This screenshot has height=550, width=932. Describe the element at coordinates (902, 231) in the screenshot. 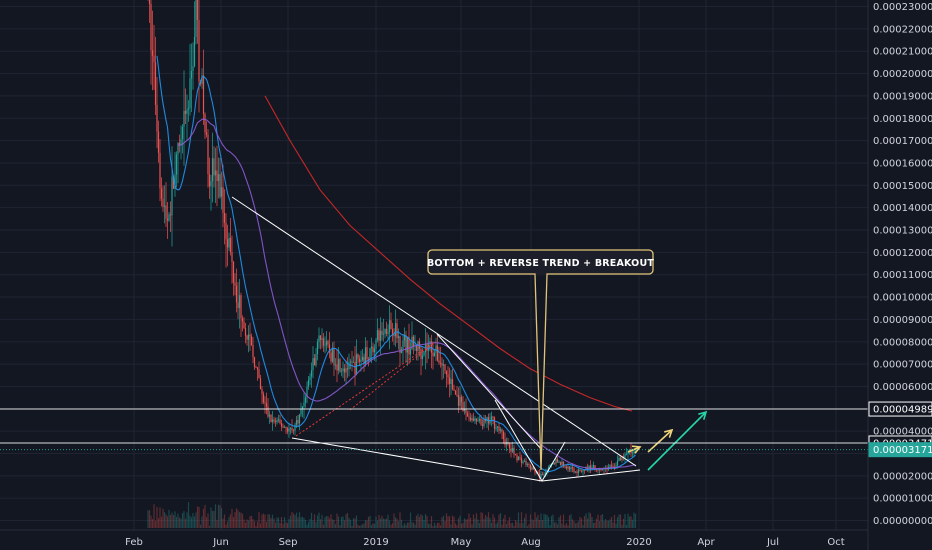

I see `y-tick-label: 0.00013000` at that location.